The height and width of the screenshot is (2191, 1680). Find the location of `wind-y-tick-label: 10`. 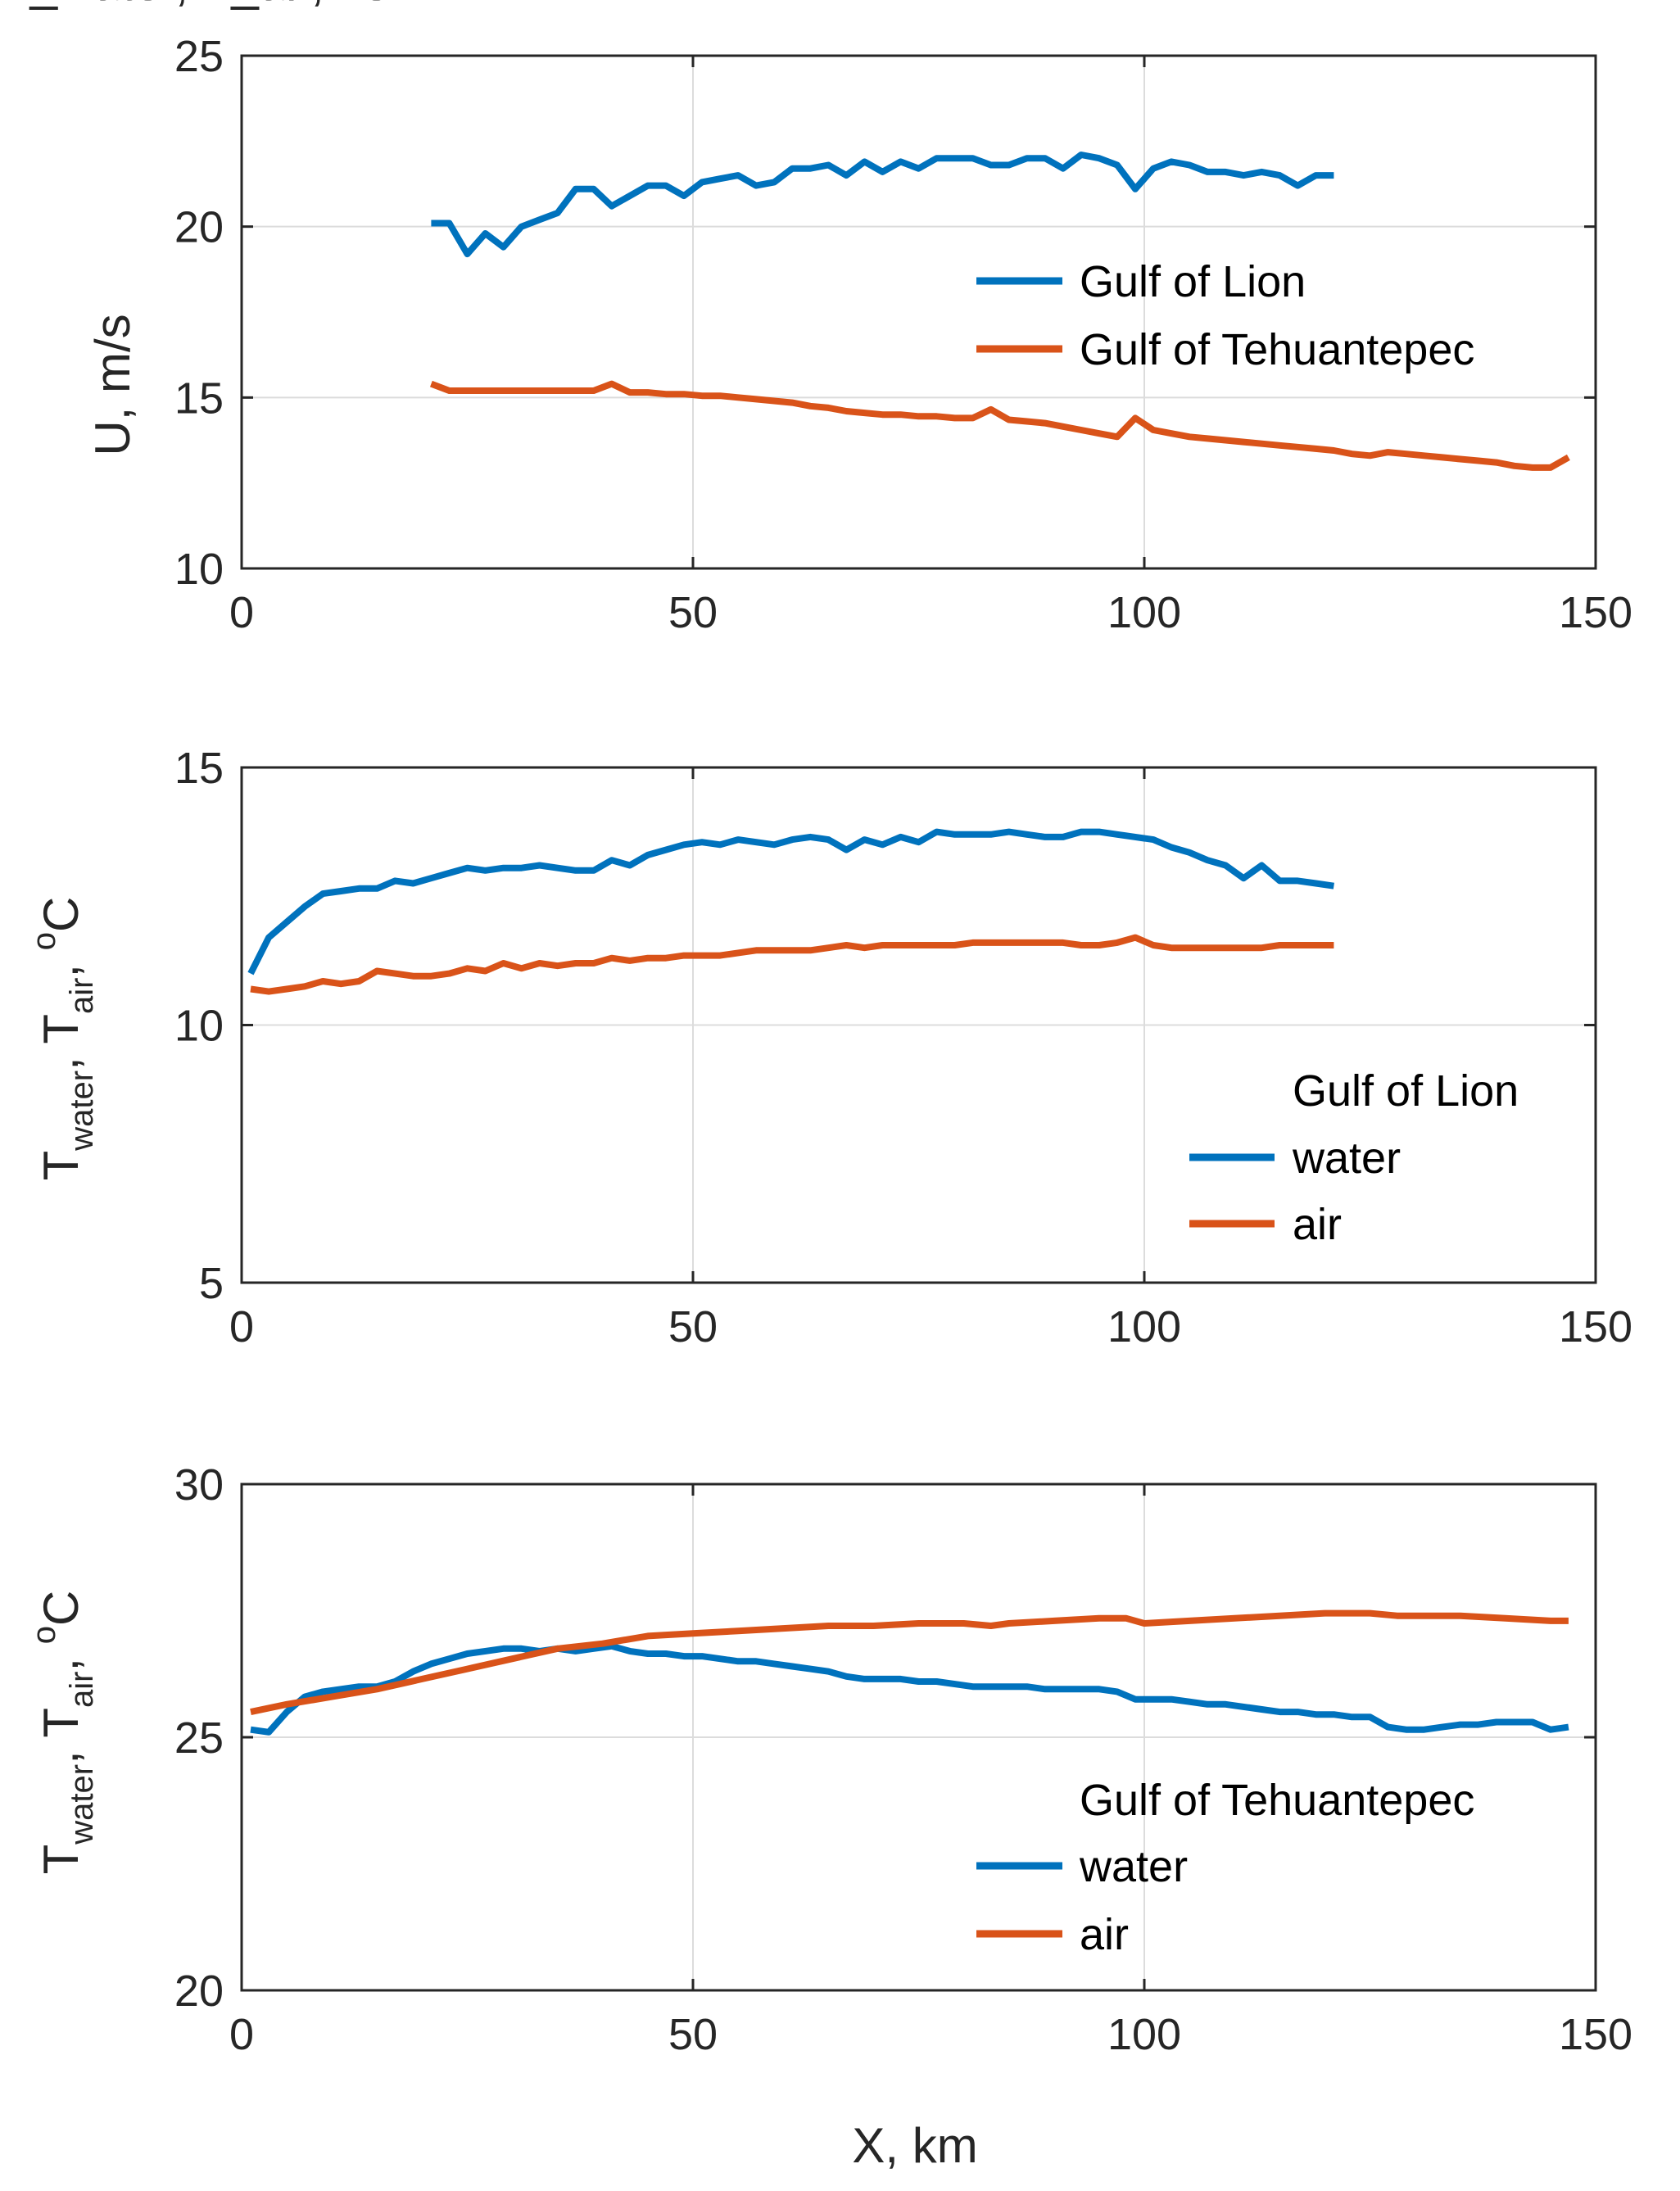

wind-y-tick-label: 10 is located at coordinates (199, 570).